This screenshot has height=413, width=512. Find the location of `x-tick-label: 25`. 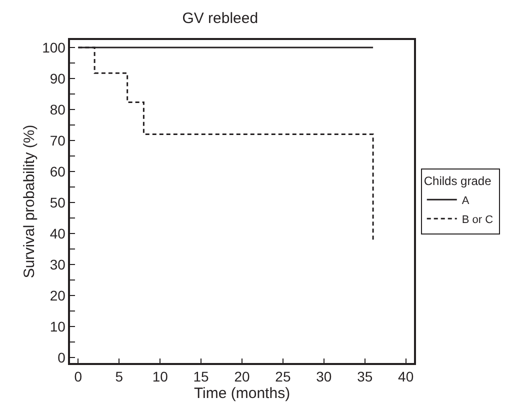

x-tick-label: 25 is located at coordinates (283, 376).